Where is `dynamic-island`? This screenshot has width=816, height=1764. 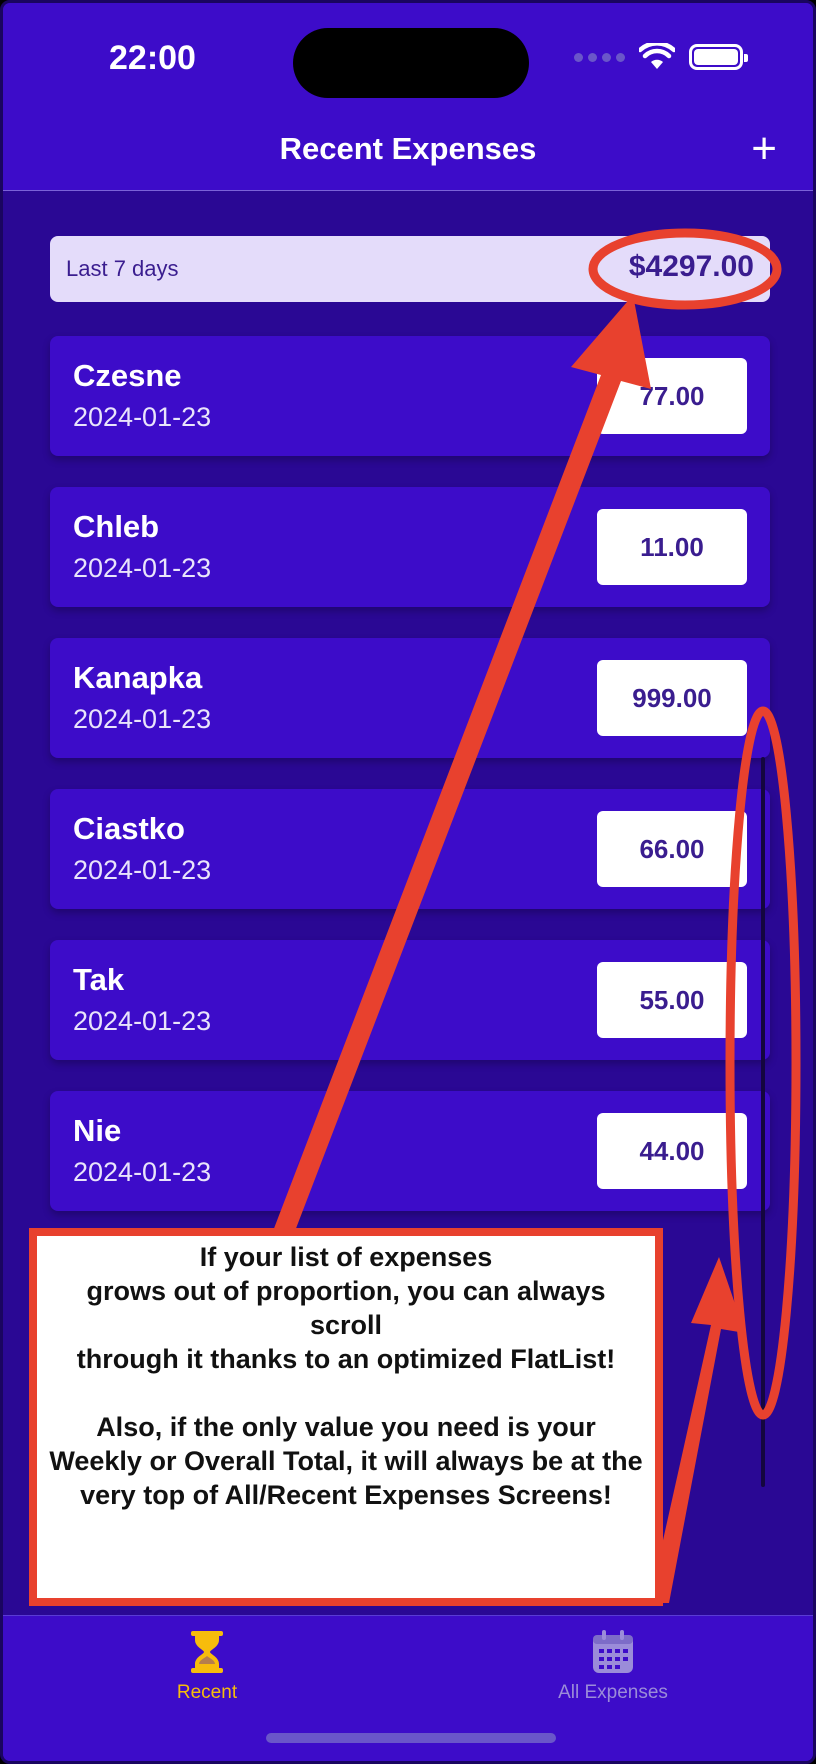 dynamic-island is located at coordinates (411, 63).